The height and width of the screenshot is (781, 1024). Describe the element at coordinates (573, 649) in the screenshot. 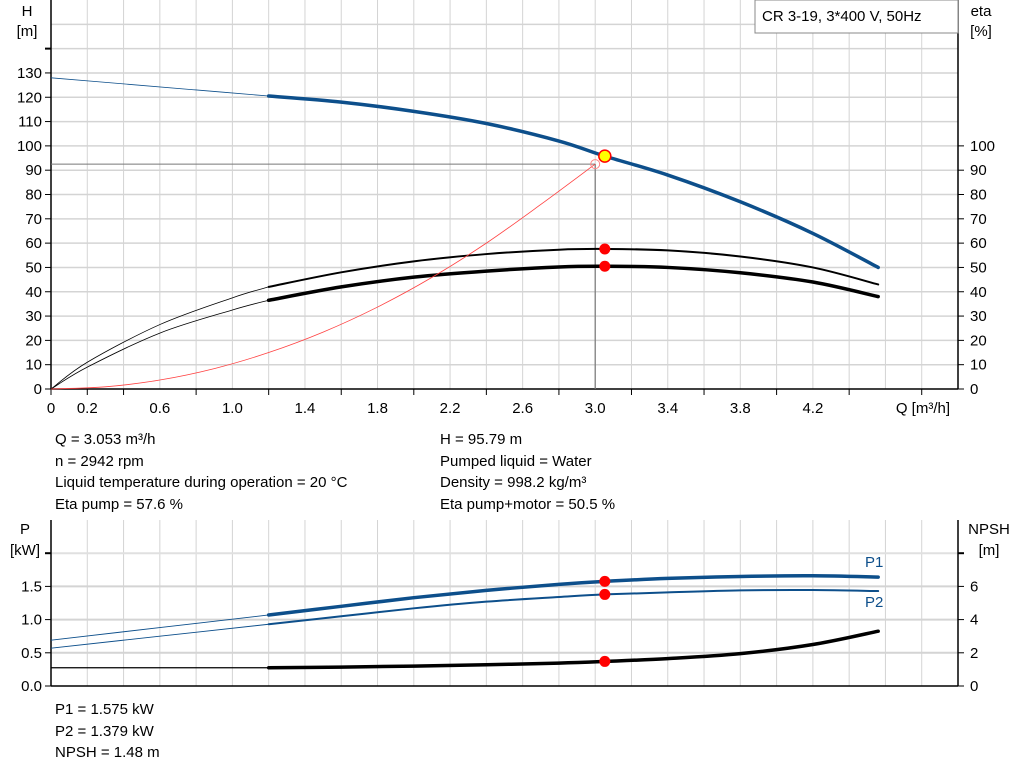

I see `NPSH-curve` at that location.